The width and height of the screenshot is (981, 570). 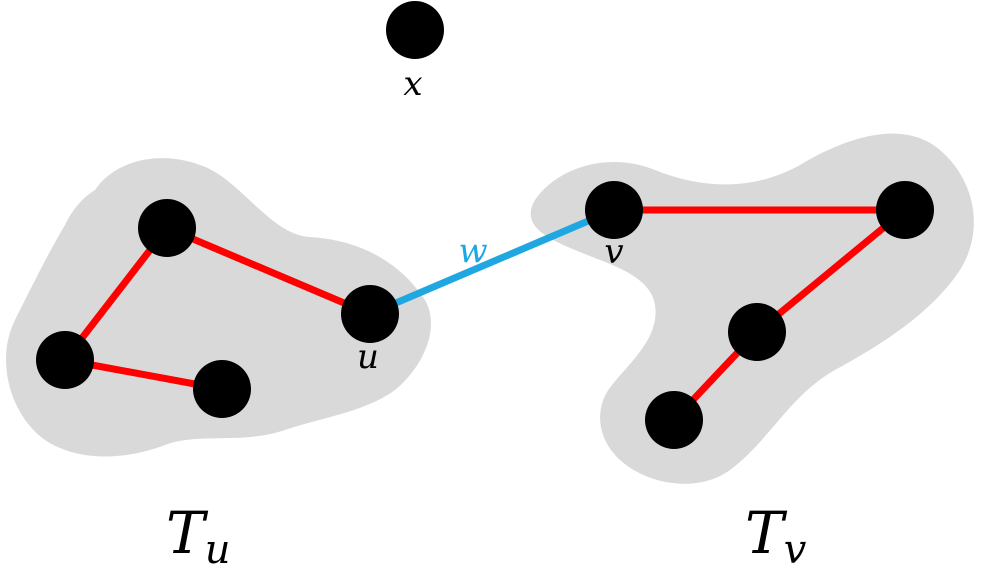 I want to click on node-x, so click(x=415, y=30).